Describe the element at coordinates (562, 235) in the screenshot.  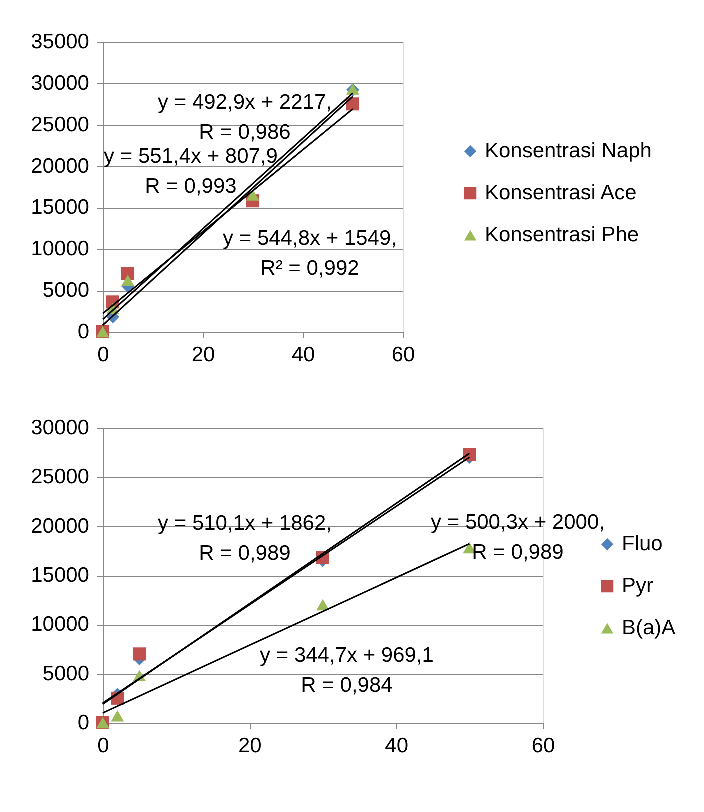
I see `legend-label: Konsentrasi Phe` at that location.